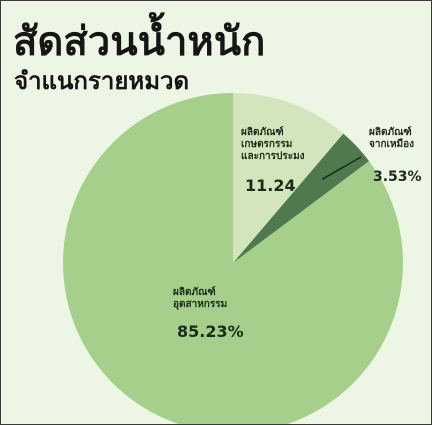 The image size is (432, 425). I want to click on slice-label-line: อุตสาหกรรม, so click(200, 304).